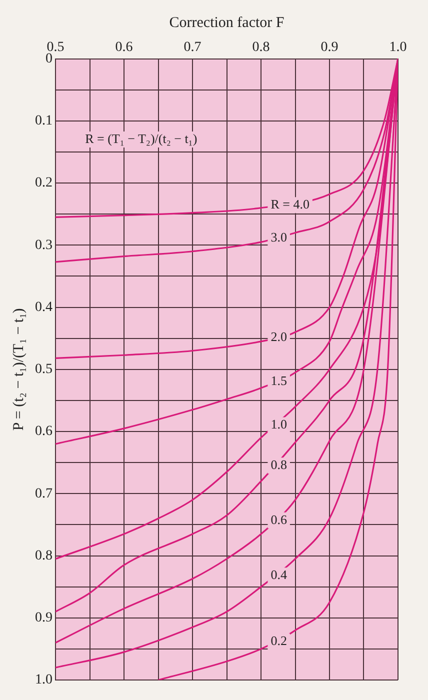  What do you see at coordinates (329, 48) in the screenshot?
I see `x-tick-label: 0.9` at bounding box center [329, 48].